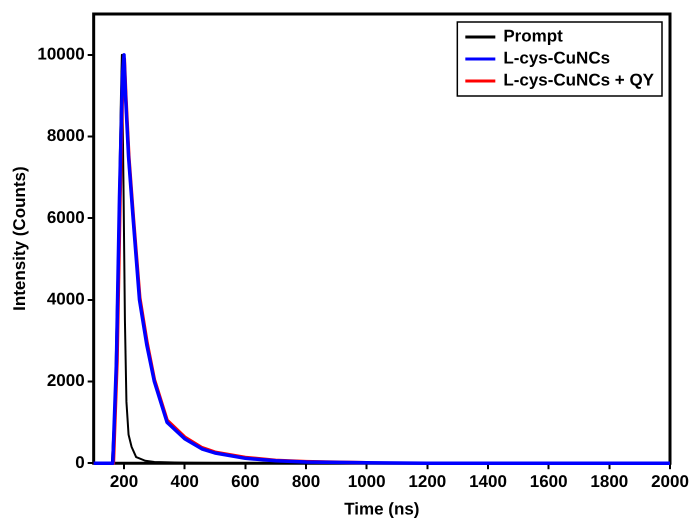 The height and width of the screenshot is (528, 692). Describe the element at coordinates (245, 482) in the screenshot. I see `x-tick-label: 600` at that location.